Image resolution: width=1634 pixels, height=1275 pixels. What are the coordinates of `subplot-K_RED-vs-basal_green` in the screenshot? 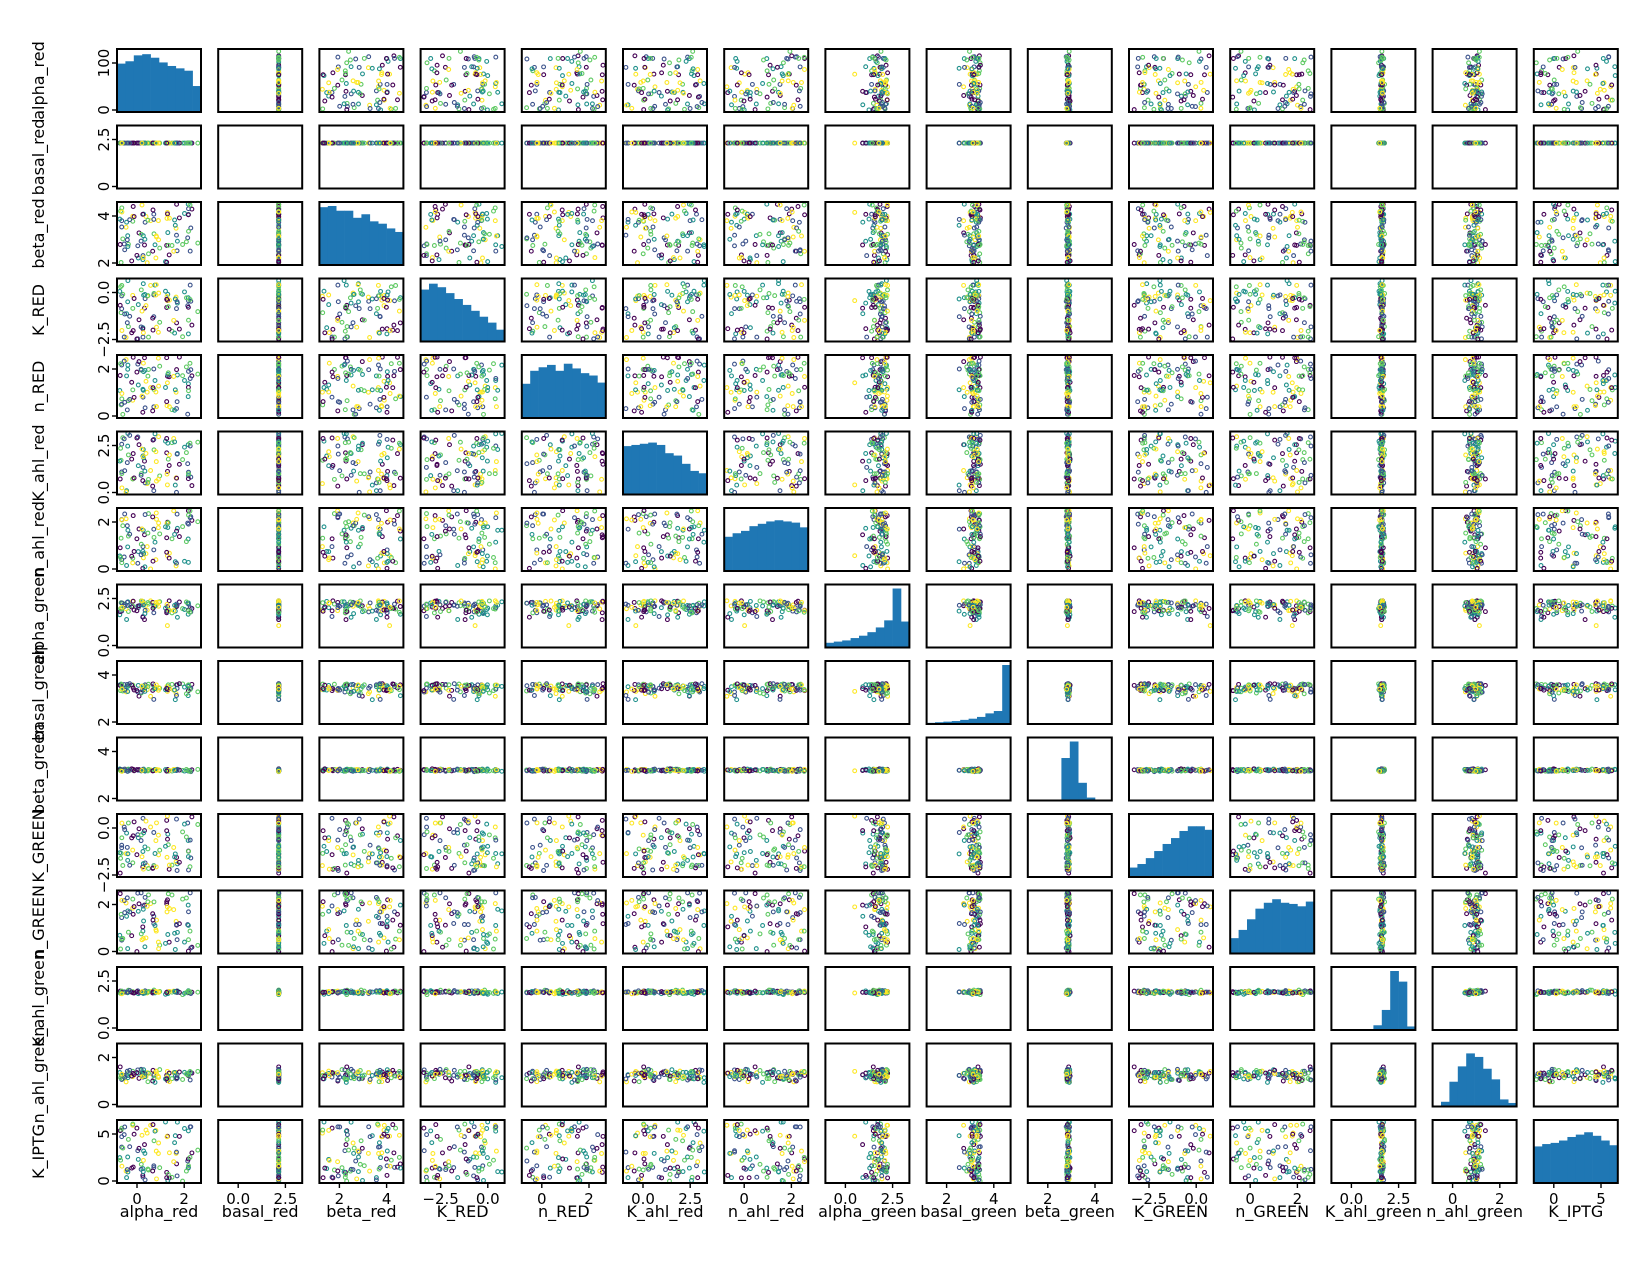 It's located at (968, 310).